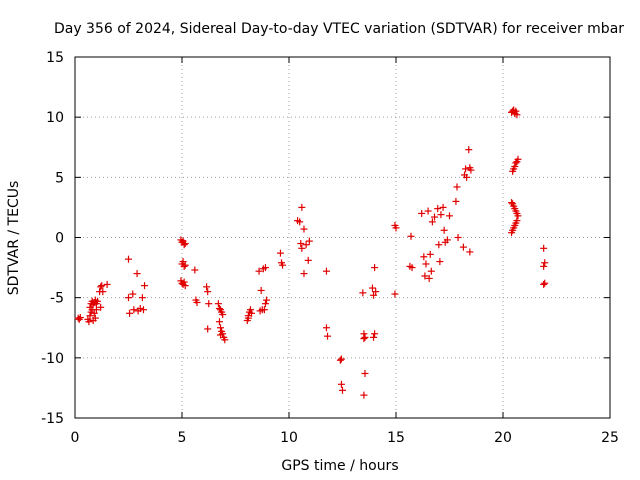 The height and width of the screenshot is (480, 640). What do you see at coordinates (55, 118) in the screenshot?
I see `y-tick-label: 10` at bounding box center [55, 118].